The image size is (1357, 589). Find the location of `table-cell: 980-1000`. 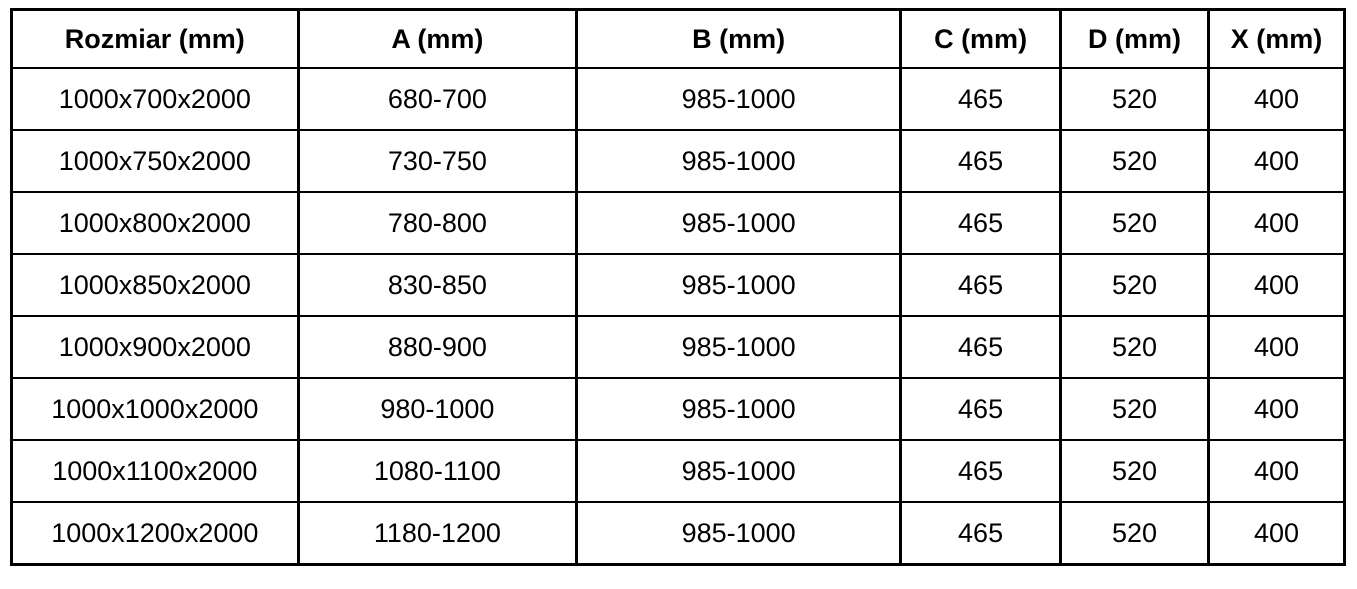

table-cell: 980-1000 is located at coordinates (437, 409).